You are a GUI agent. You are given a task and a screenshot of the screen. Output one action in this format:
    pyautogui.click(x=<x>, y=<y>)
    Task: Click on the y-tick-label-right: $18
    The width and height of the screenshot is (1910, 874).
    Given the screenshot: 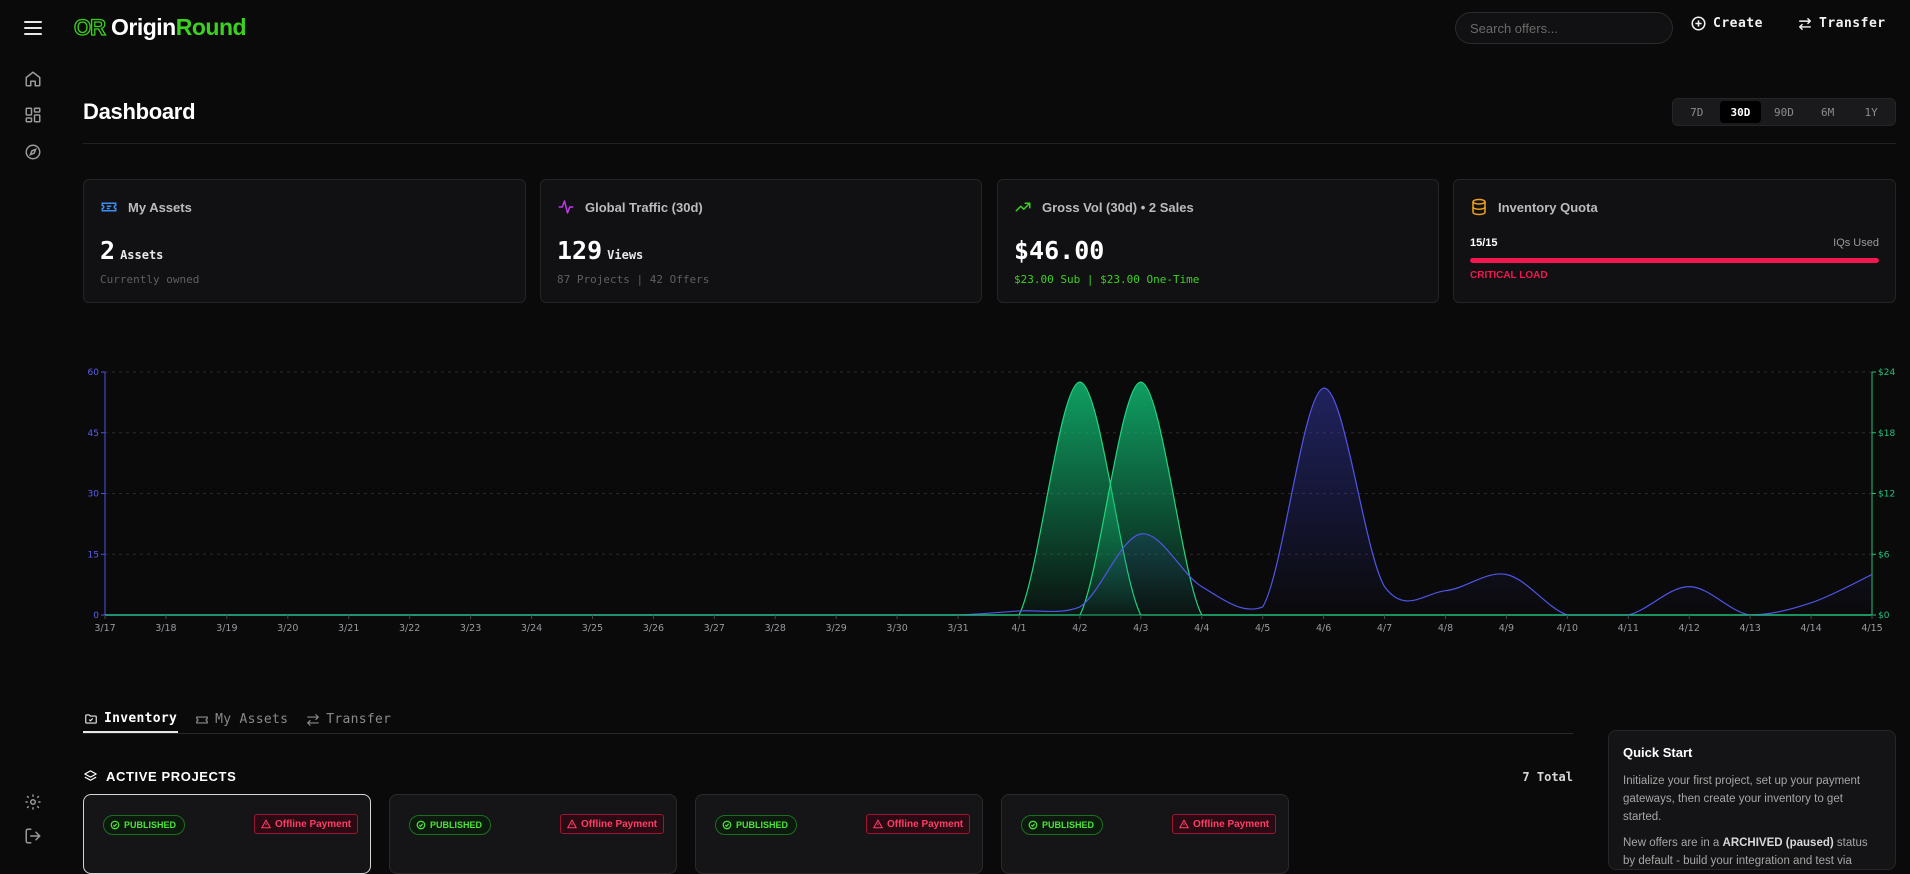 What is the action you would take?
    pyautogui.click(x=1886, y=434)
    